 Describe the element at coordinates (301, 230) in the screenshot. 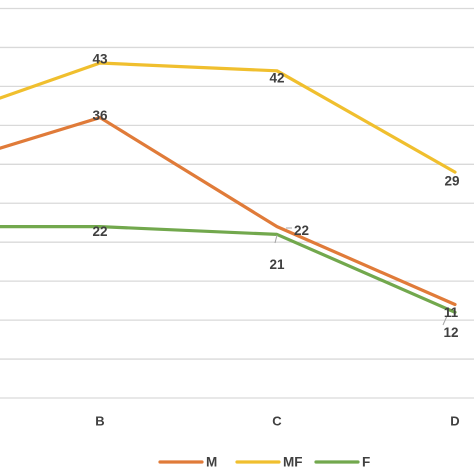

I see `data-label-m-c: 22` at that location.